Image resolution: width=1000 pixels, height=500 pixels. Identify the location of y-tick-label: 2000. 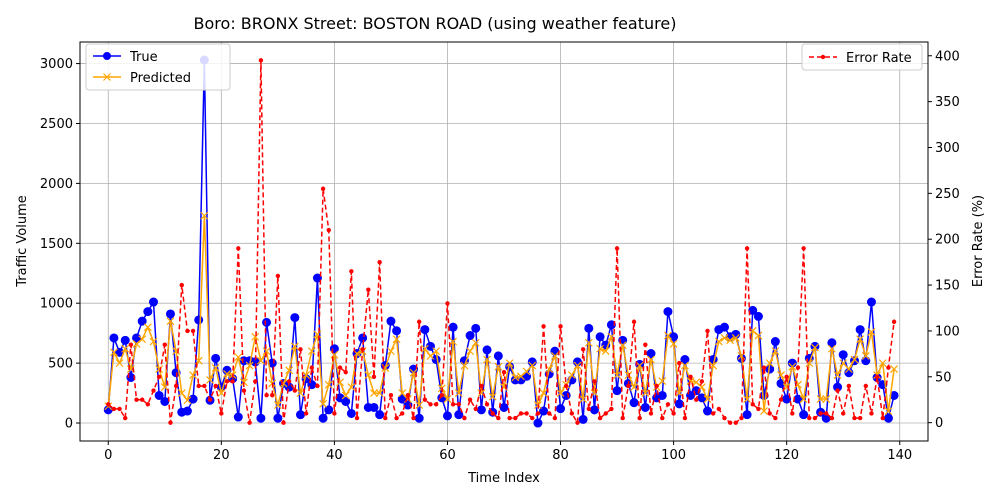
(56, 184).